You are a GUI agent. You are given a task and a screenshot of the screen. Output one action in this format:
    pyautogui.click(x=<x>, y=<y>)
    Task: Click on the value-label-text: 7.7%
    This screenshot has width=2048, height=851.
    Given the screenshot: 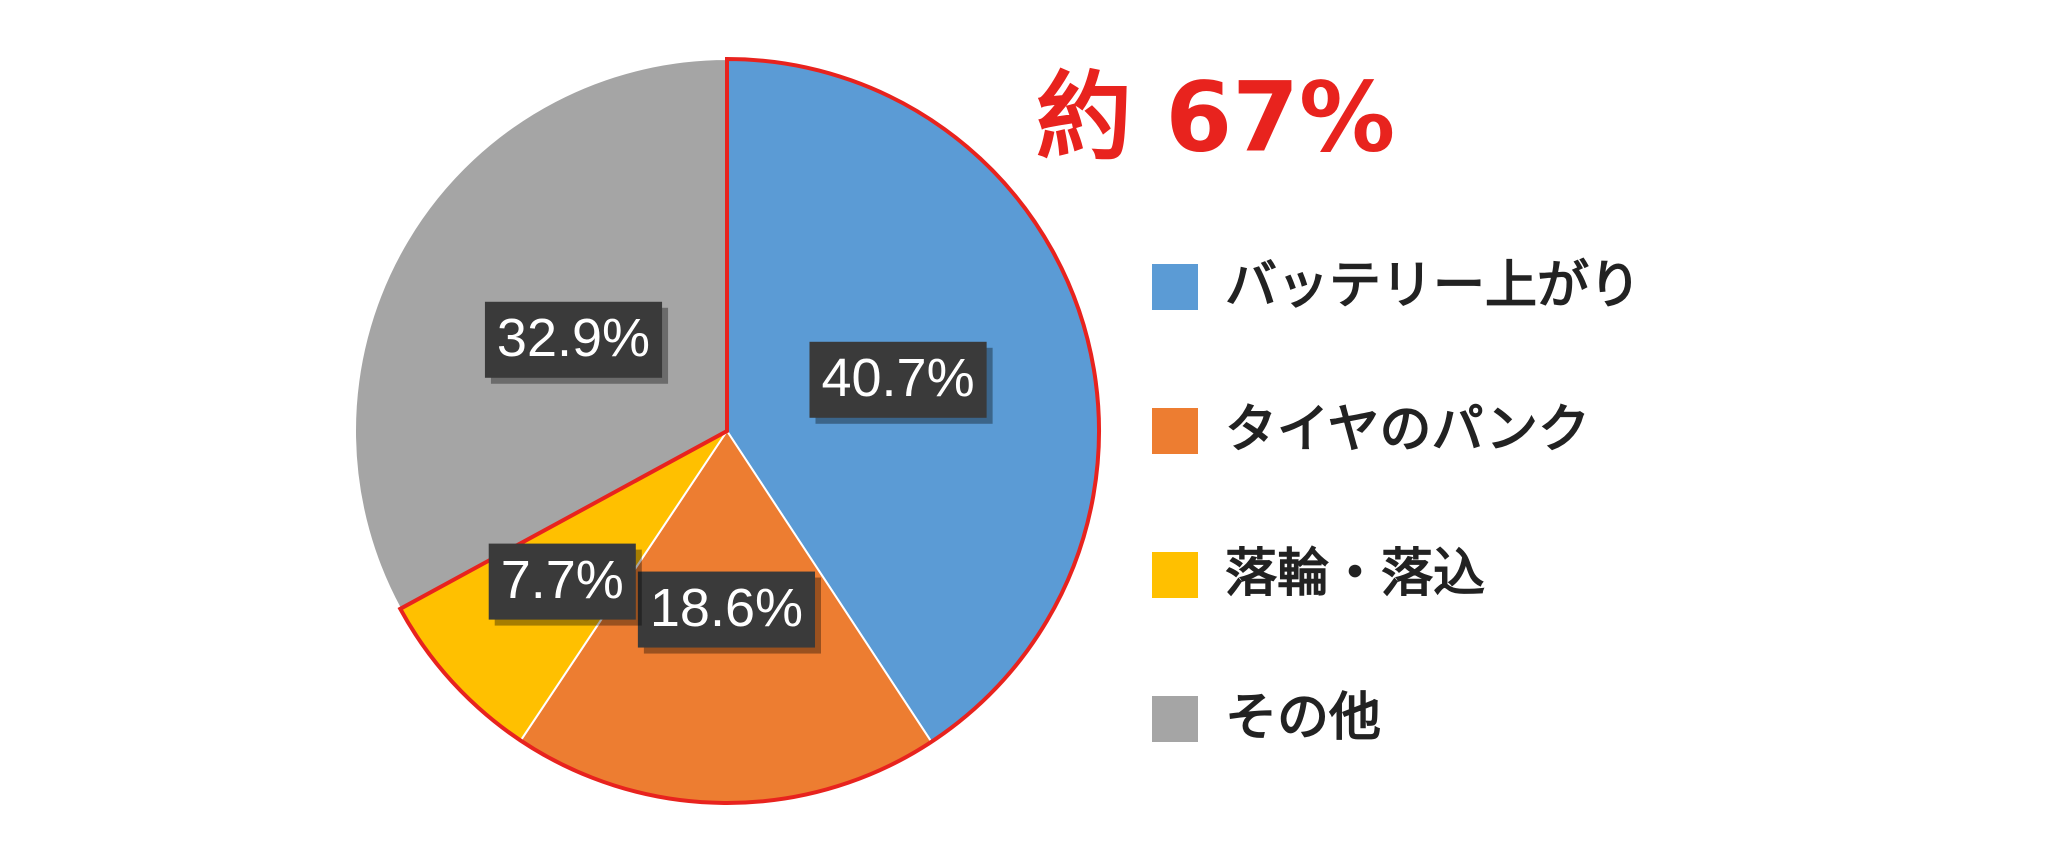 What is the action you would take?
    pyautogui.click(x=562, y=580)
    